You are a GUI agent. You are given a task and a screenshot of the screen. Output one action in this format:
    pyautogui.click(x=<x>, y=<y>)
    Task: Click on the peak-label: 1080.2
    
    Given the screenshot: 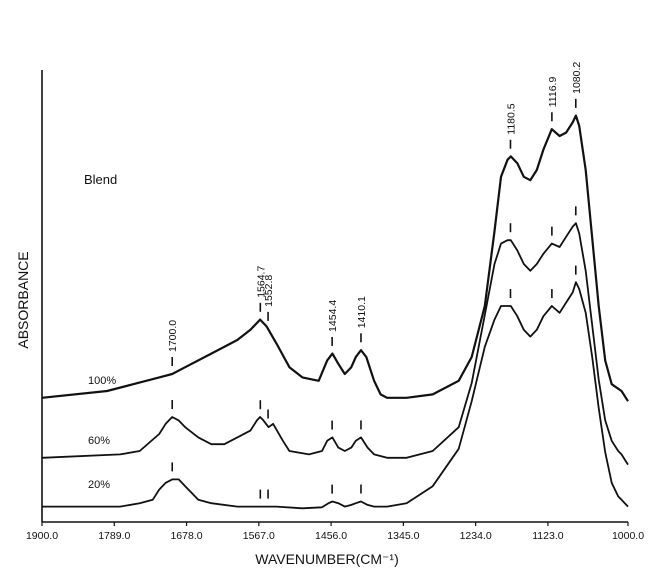 What is the action you would take?
    pyautogui.click(x=577, y=78)
    